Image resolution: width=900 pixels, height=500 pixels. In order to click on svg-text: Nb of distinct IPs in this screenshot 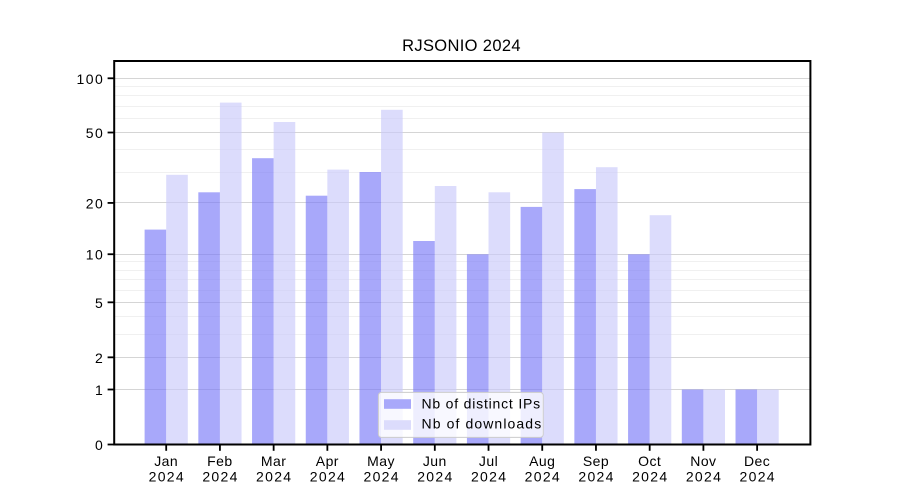, I will do `click(481, 404)`.